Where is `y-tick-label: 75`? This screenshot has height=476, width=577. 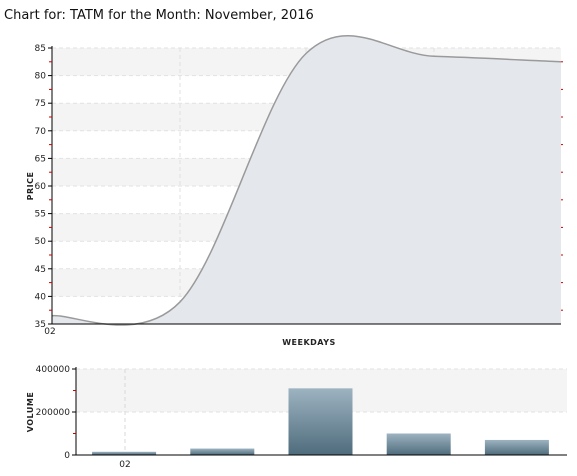 y-tick-label: 75 is located at coordinates (40, 104).